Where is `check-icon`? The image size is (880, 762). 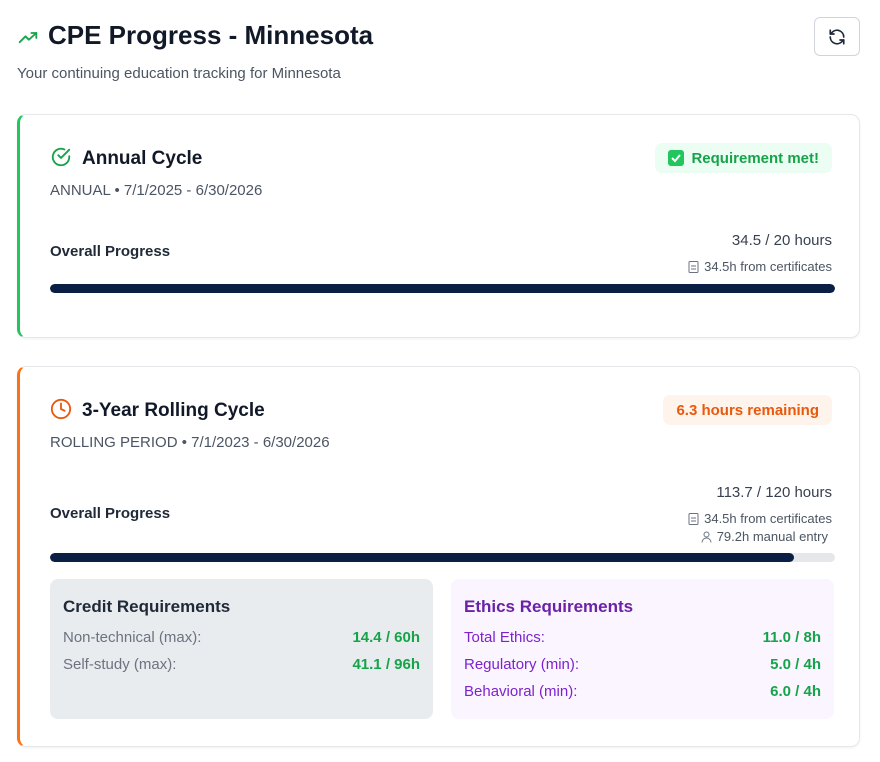 check-icon is located at coordinates (61, 157).